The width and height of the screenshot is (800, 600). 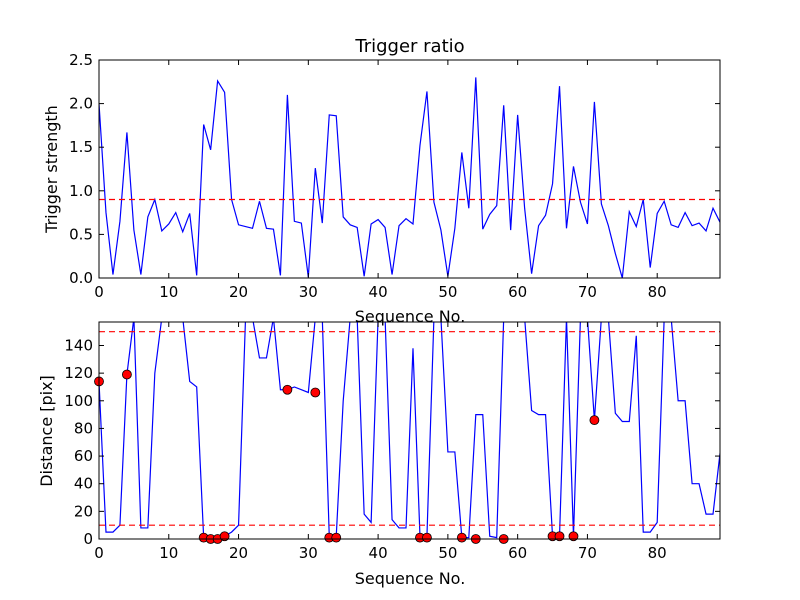 What do you see at coordinates (447, 553) in the screenshot?
I see `bottom-xtick-label: 50` at bounding box center [447, 553].